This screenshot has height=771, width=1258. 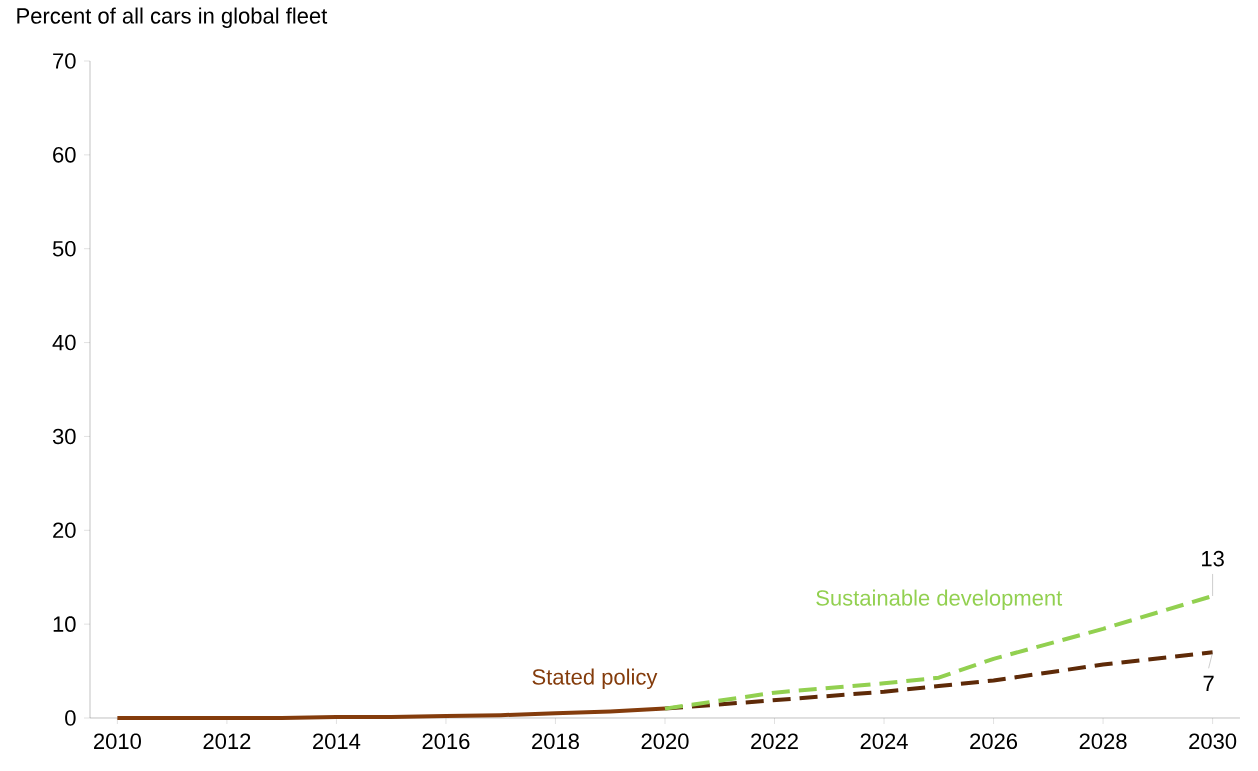 I want to click on annotation: 7, so click(x=1208, y=683).